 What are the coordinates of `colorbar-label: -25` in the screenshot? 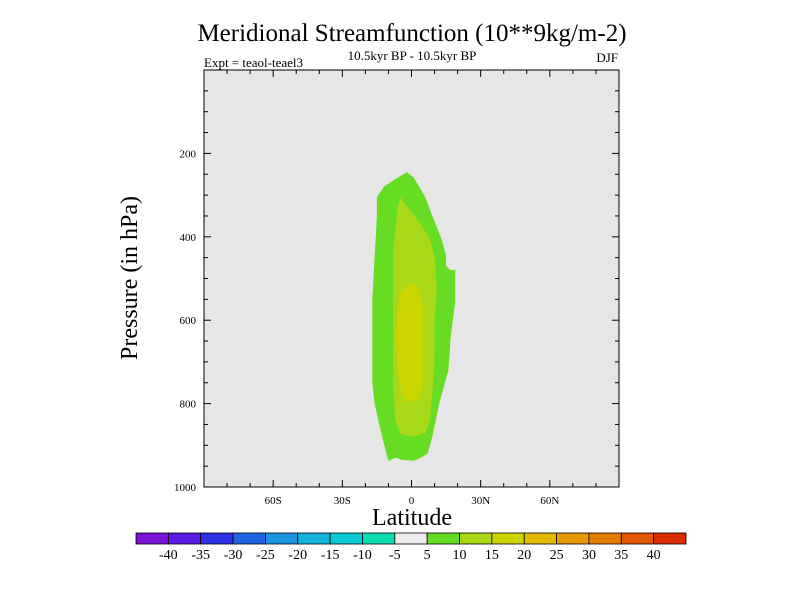 It's located at (265, 555).